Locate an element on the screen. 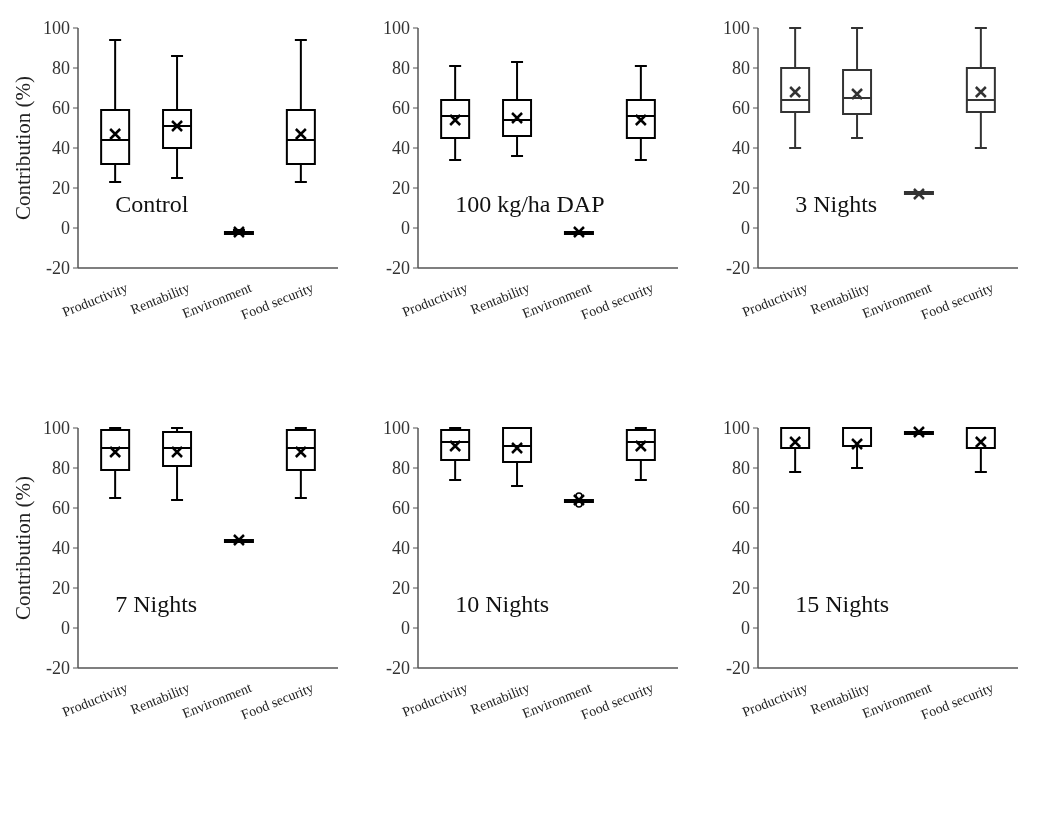 This screenshot has width=1037, height=819. text: 100 kg/ha DAP is located at coordinates (530, 204).